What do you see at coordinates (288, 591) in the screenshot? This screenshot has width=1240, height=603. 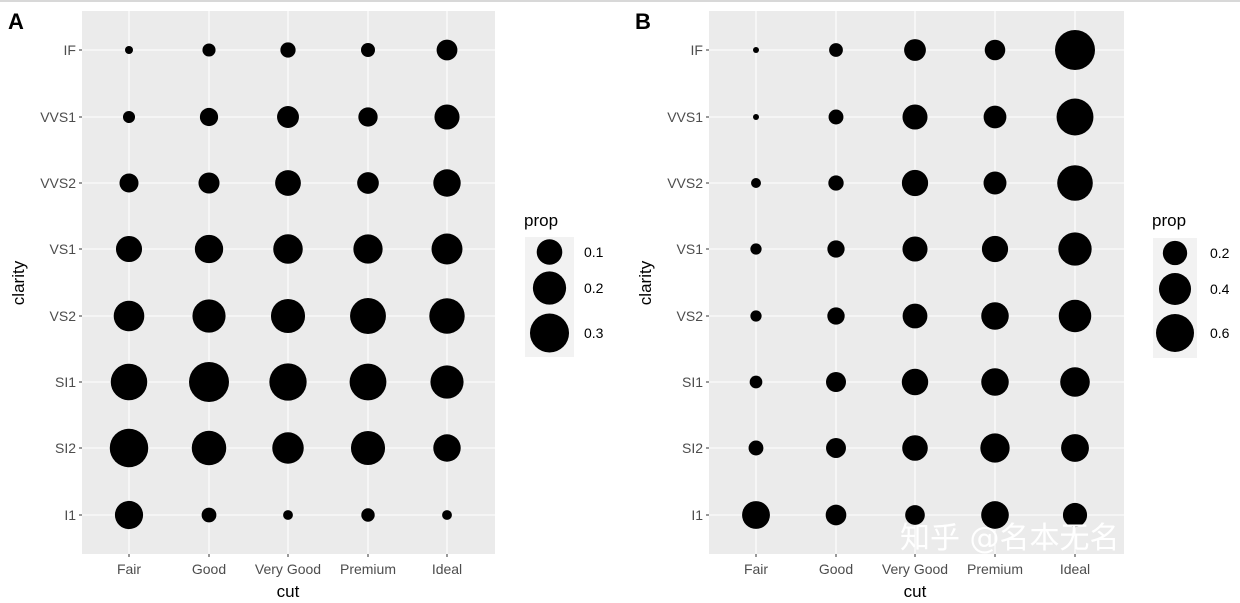 I see `x-axis-title-a: cut` at bounding box center [288, 591].